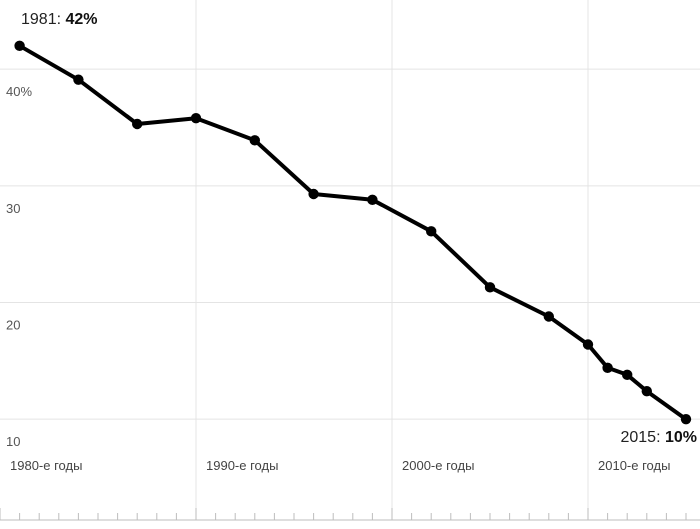  Describe the element at coordinates (196, 118) in the screenshot. I see `data-point-1990` at that location.